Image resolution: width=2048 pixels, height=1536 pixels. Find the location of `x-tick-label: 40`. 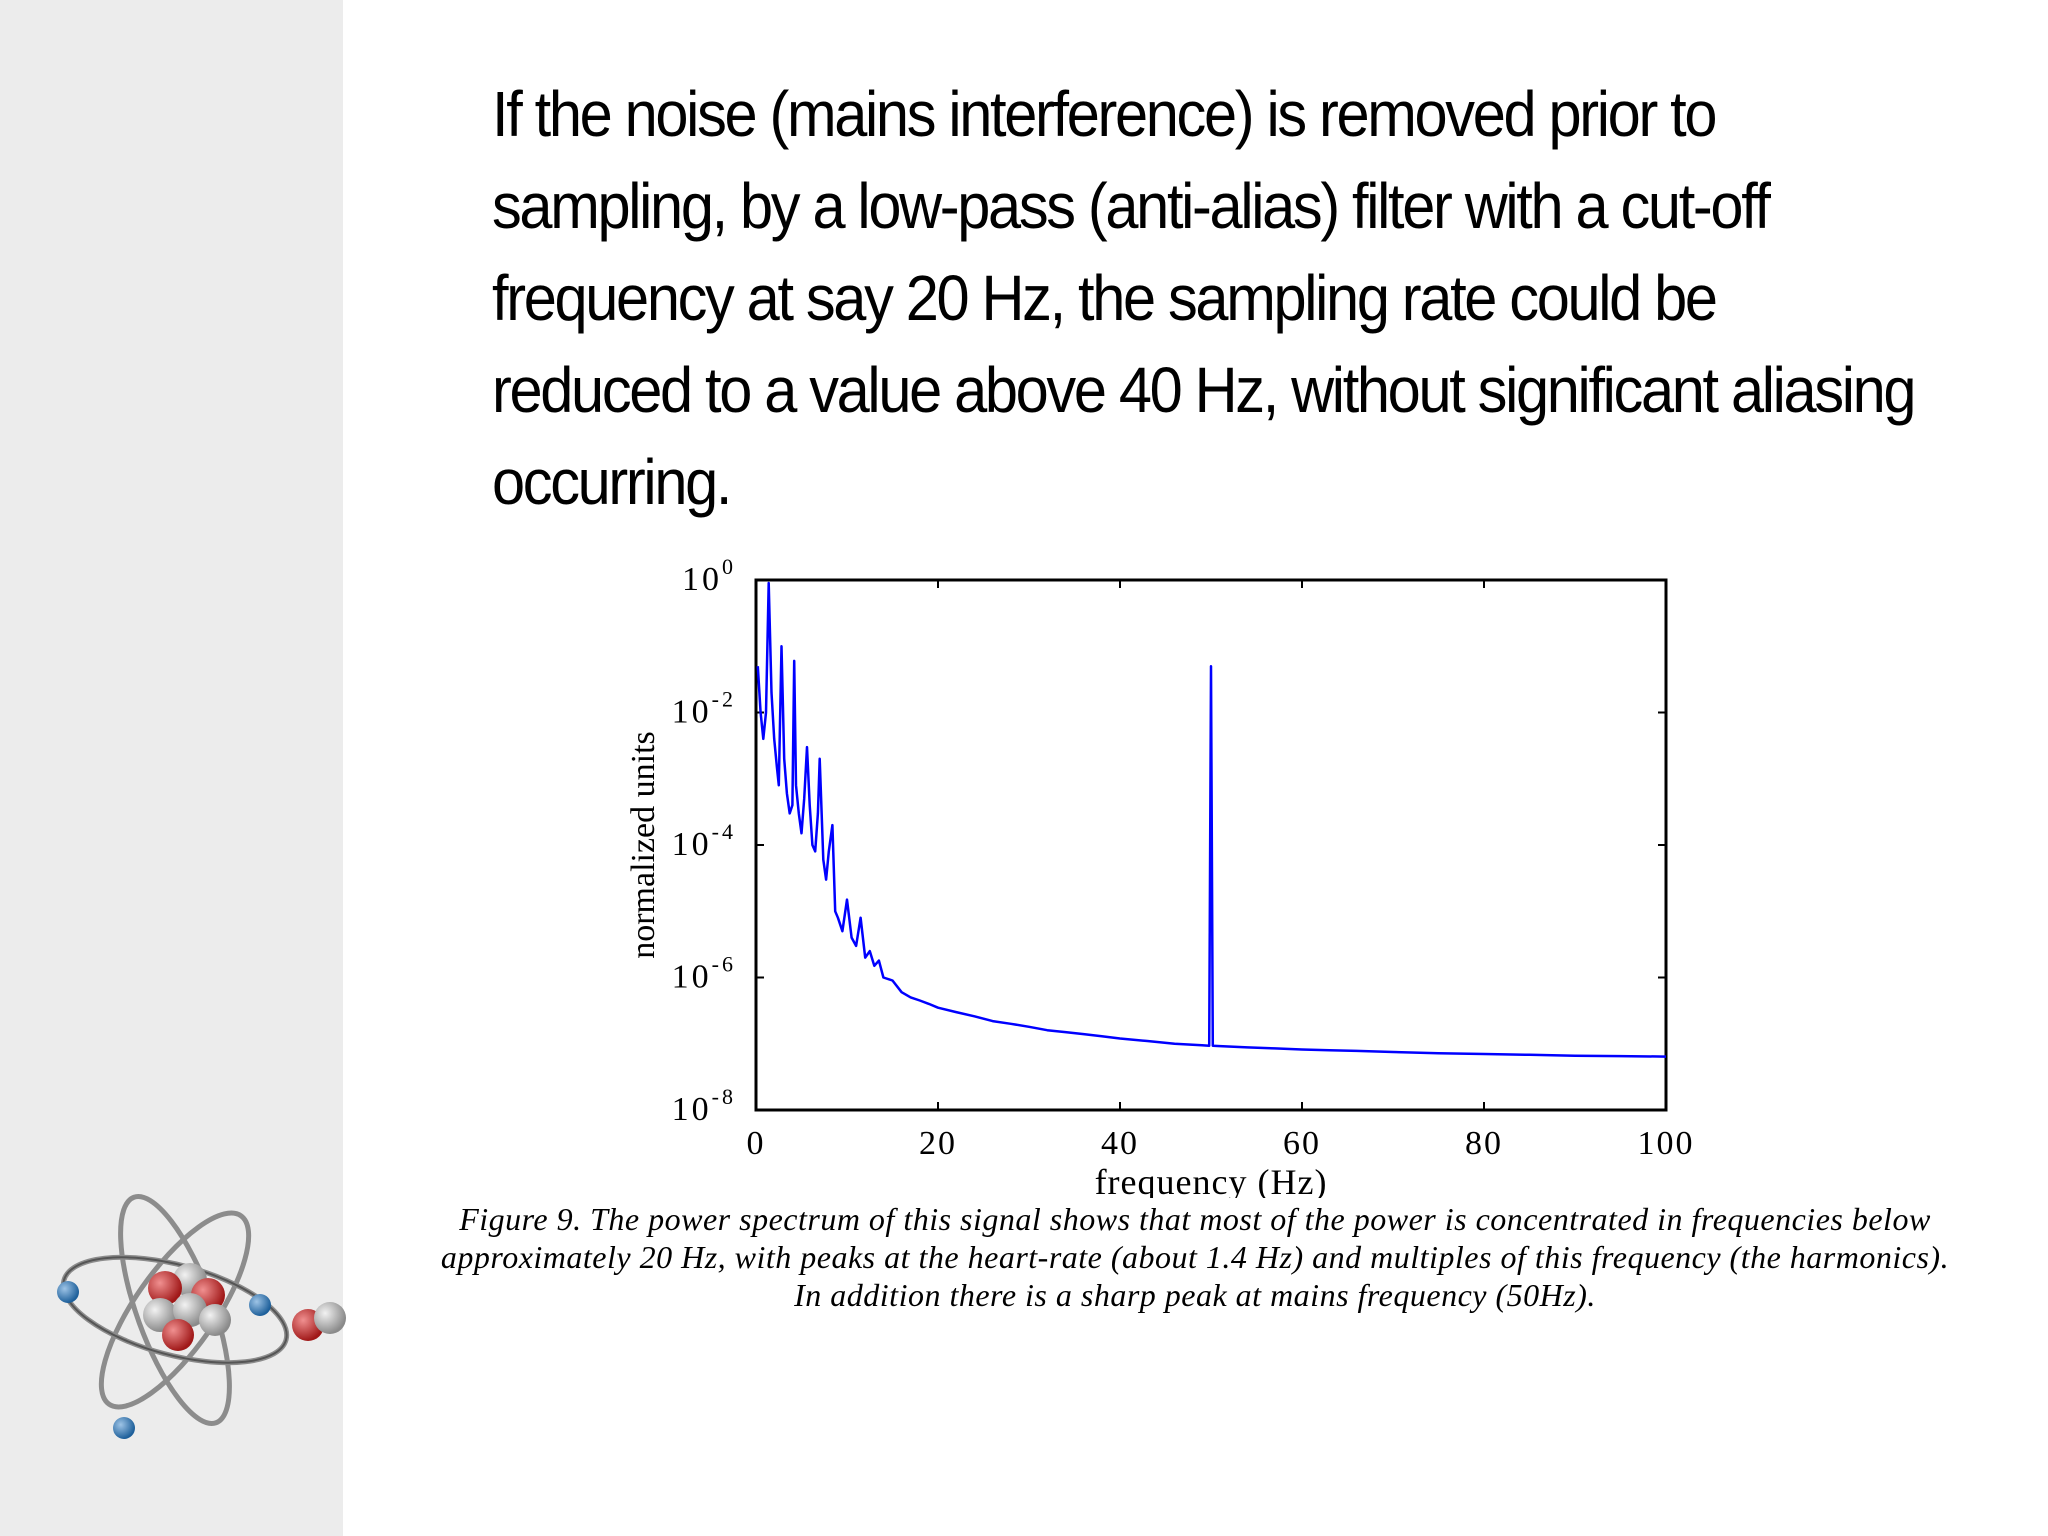

x-tick-label: 40 is located at coordinates (1120, 1143).